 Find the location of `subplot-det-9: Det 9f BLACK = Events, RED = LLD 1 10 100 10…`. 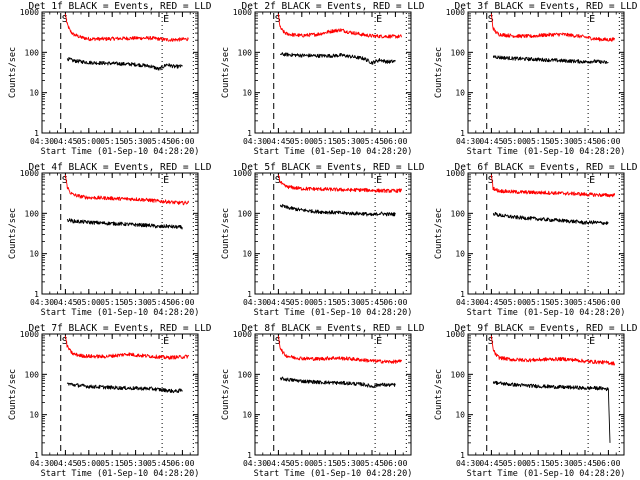

subplot-det-9: Det 9f BLACK = Events, RED = LLD 1 10 100 10… is located at coordinates (536, 401).